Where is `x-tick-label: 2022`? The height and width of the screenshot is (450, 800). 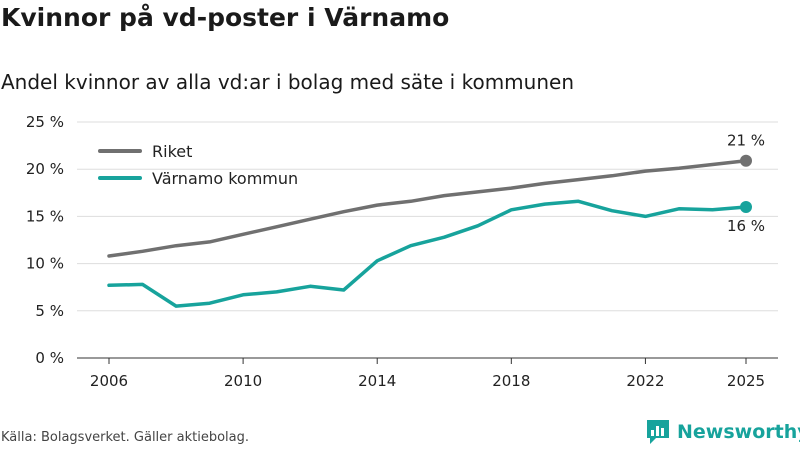
x-tick-label: 2022 is located at coordinates (645, 381).